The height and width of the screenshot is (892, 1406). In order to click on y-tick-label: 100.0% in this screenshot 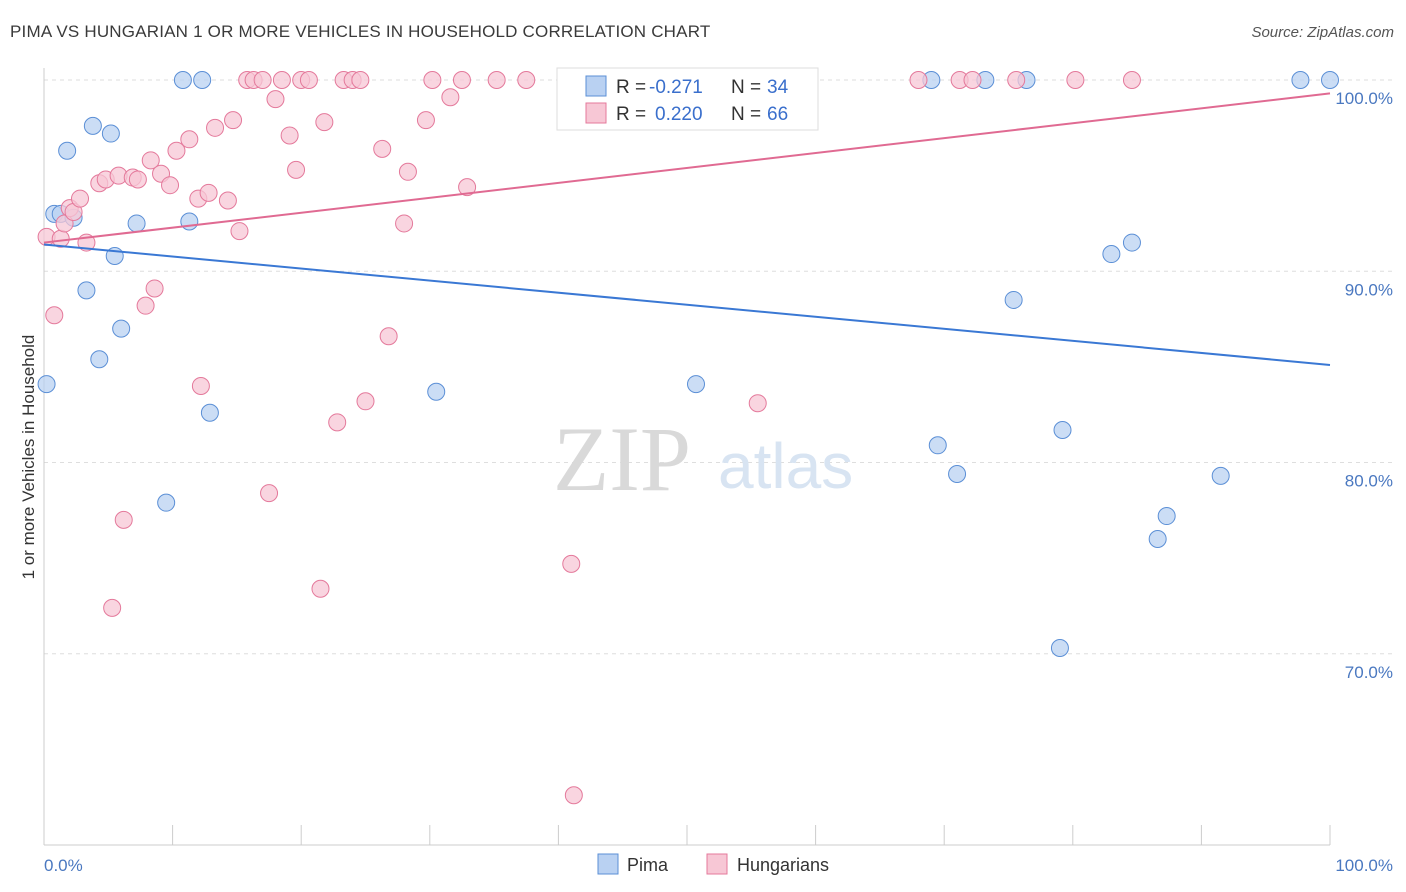, I will do `click(1364, 98)`.